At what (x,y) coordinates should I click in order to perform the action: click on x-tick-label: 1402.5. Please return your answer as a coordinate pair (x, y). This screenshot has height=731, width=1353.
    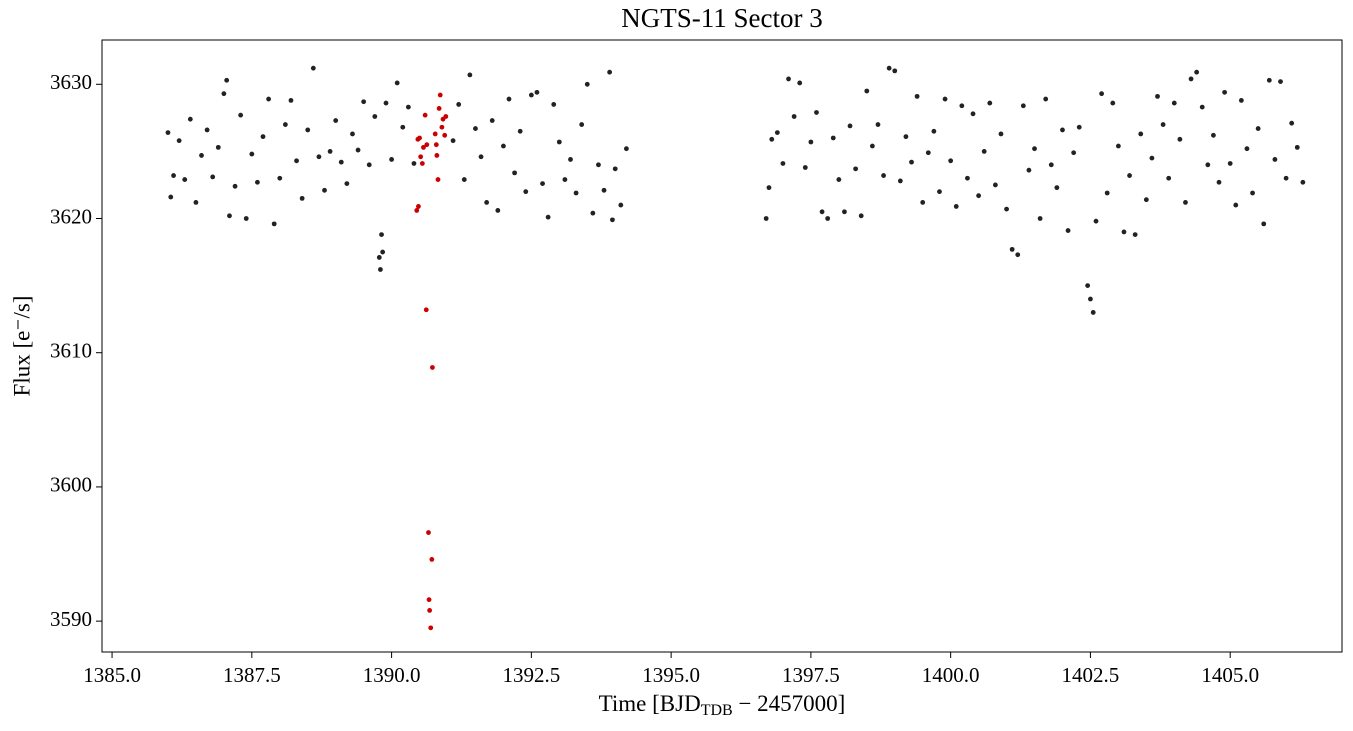
    Looking at the image, I should click on (1091, 675).